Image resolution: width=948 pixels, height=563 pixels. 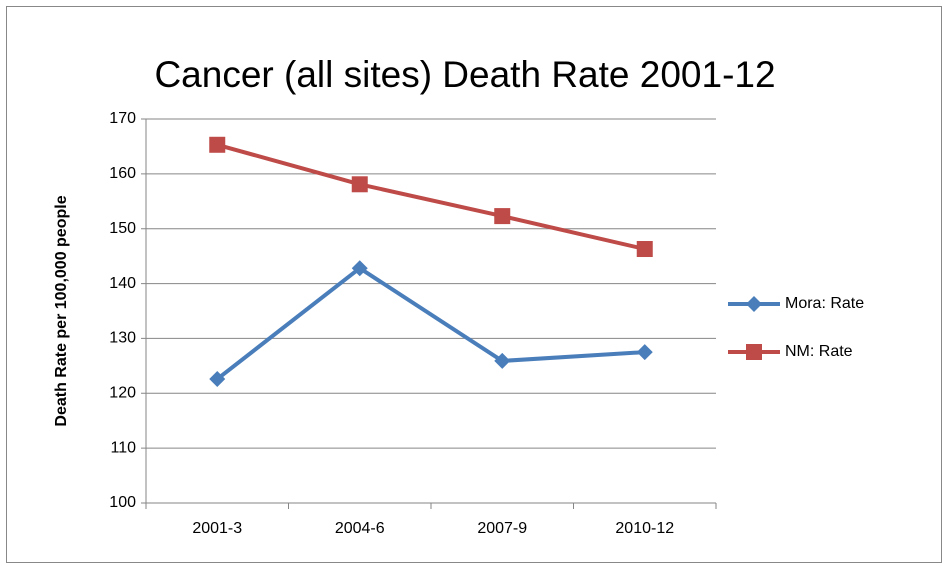 I want to click on x-tick-label: 2004-6, so click(x=360, y=528).